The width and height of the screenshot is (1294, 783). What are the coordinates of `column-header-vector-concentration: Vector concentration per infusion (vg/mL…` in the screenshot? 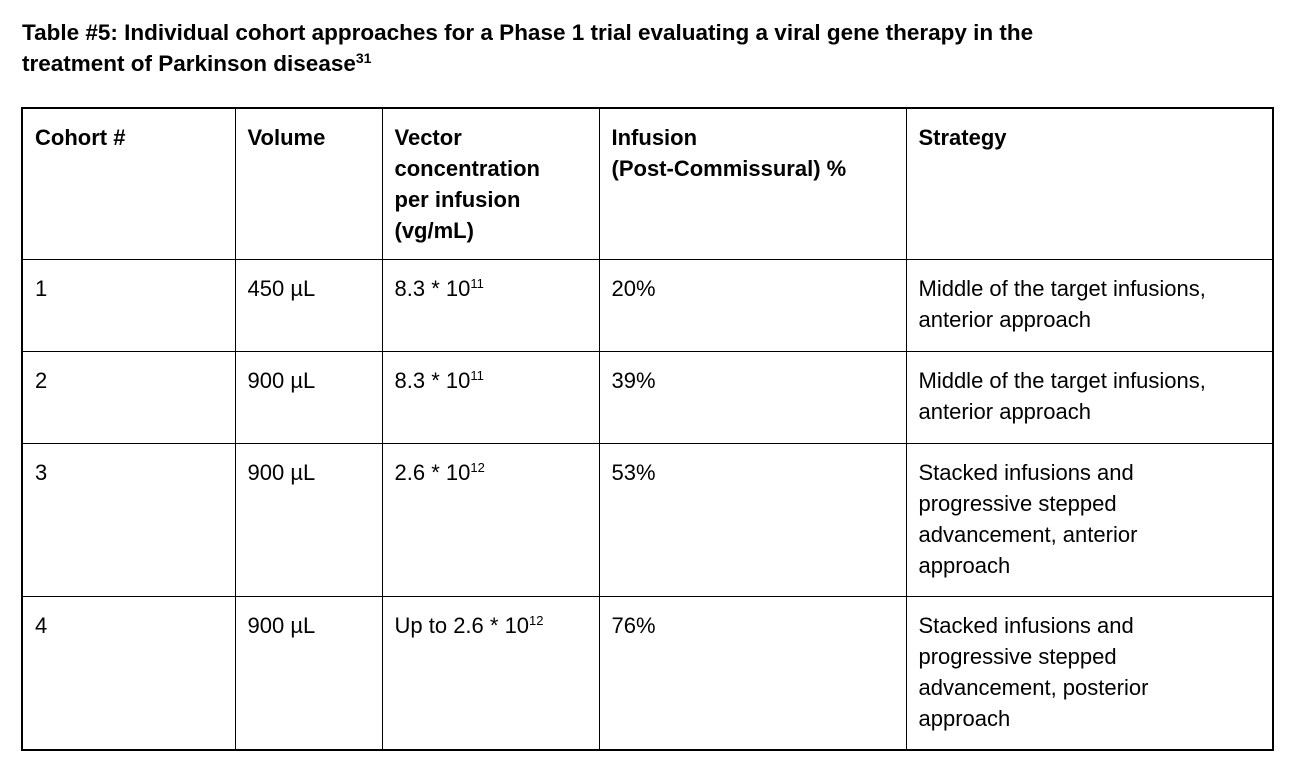 It's located at (490, 183).